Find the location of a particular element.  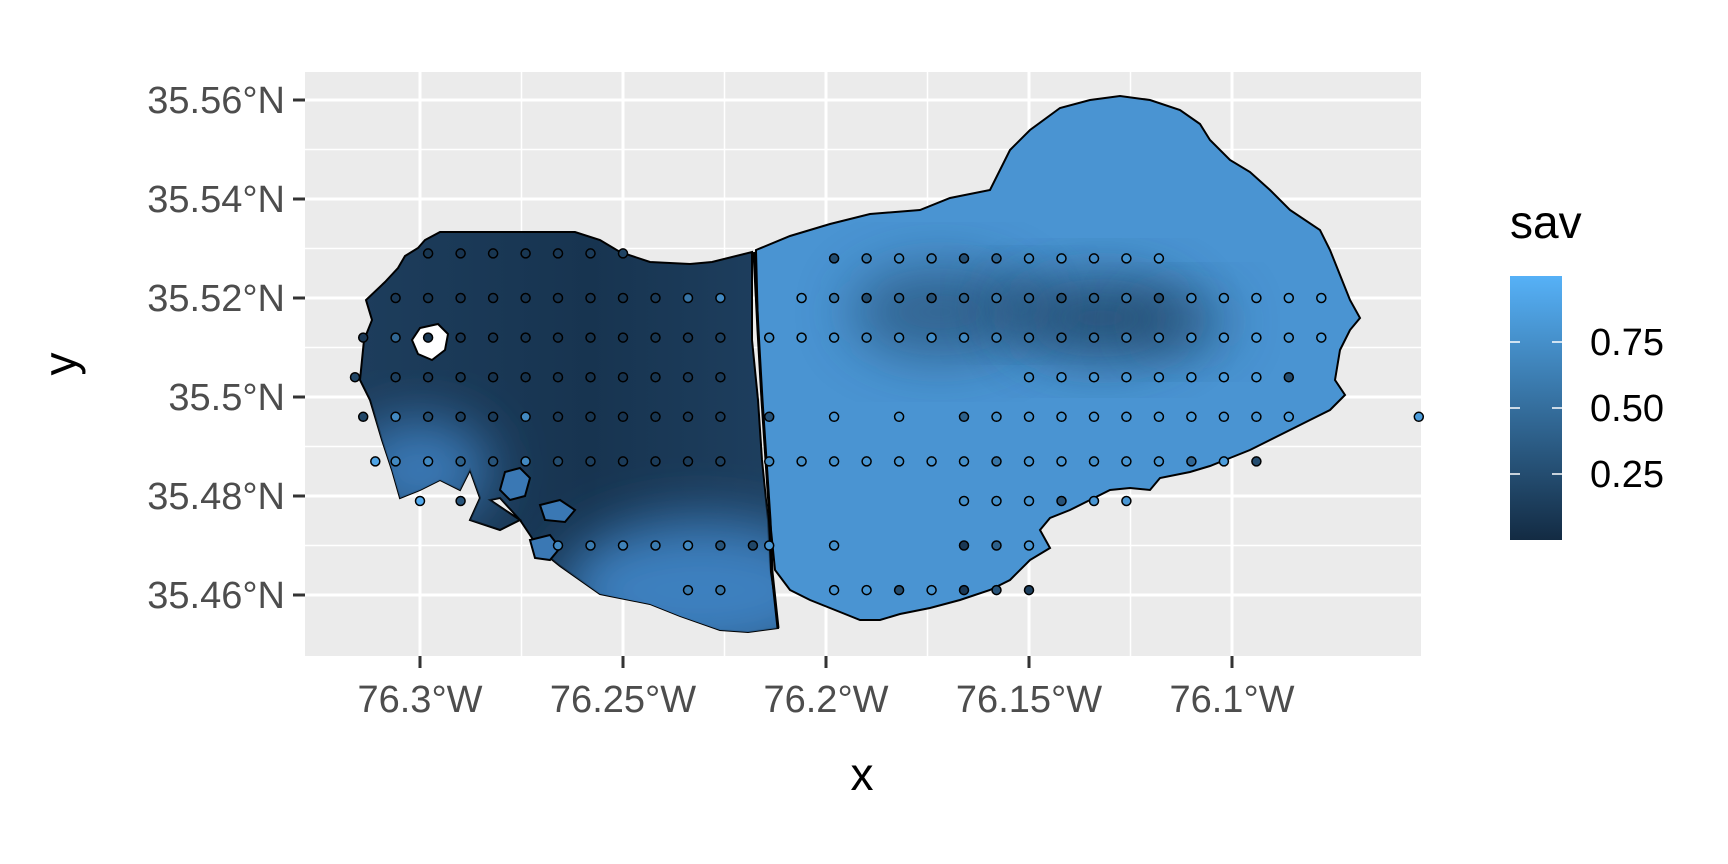

x-tick-label: 76.2°W is located at coordinates (825, 700).